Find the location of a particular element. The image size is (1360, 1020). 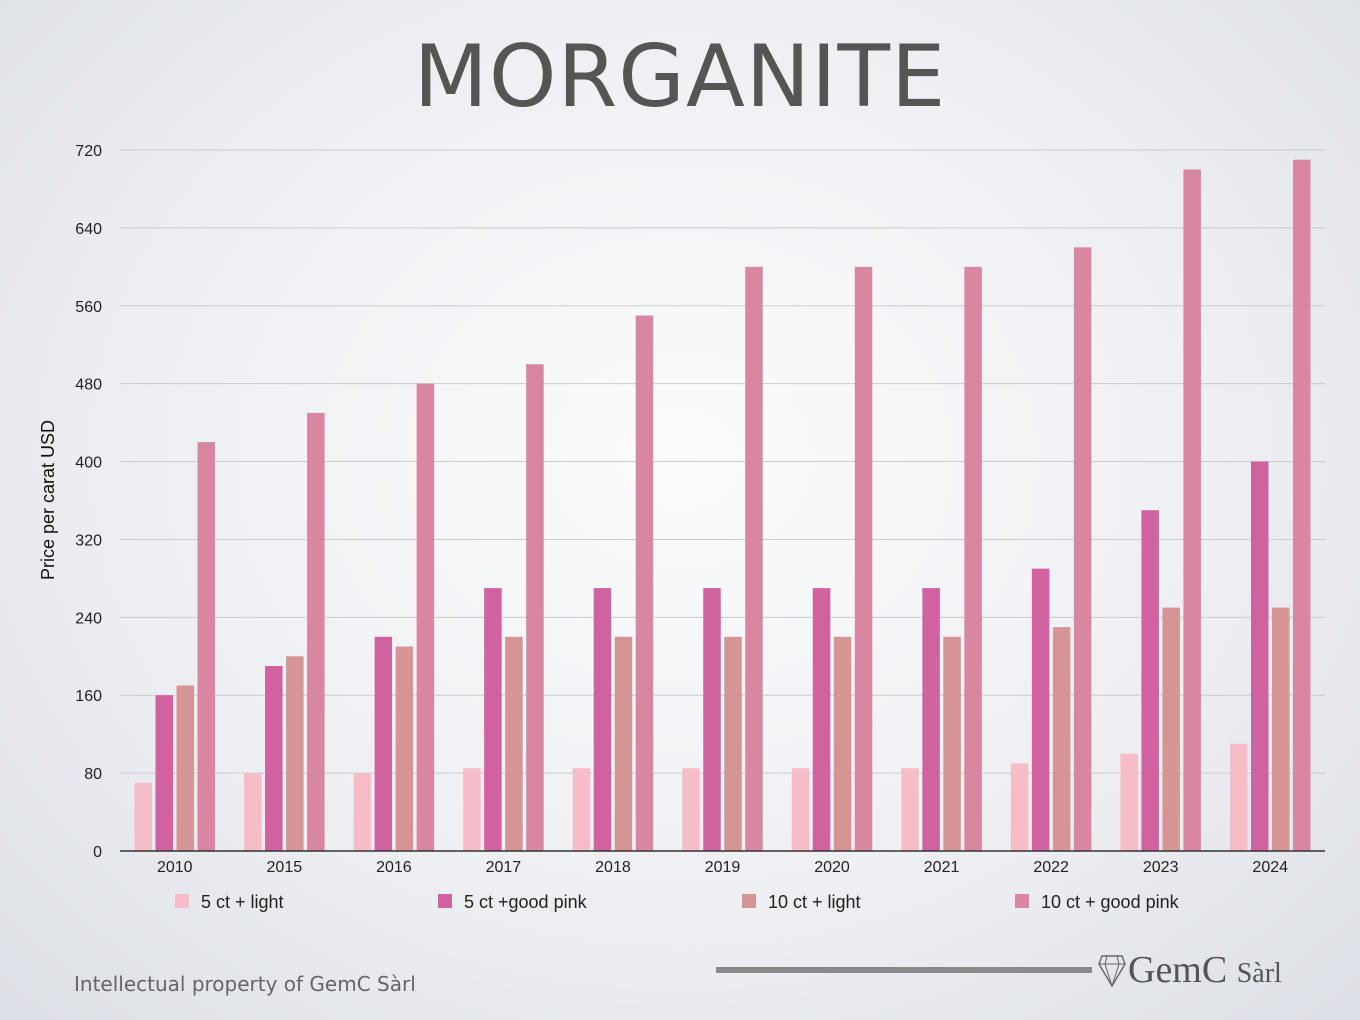

x-tick-label: 2017 is located at coordinates (504, 867).